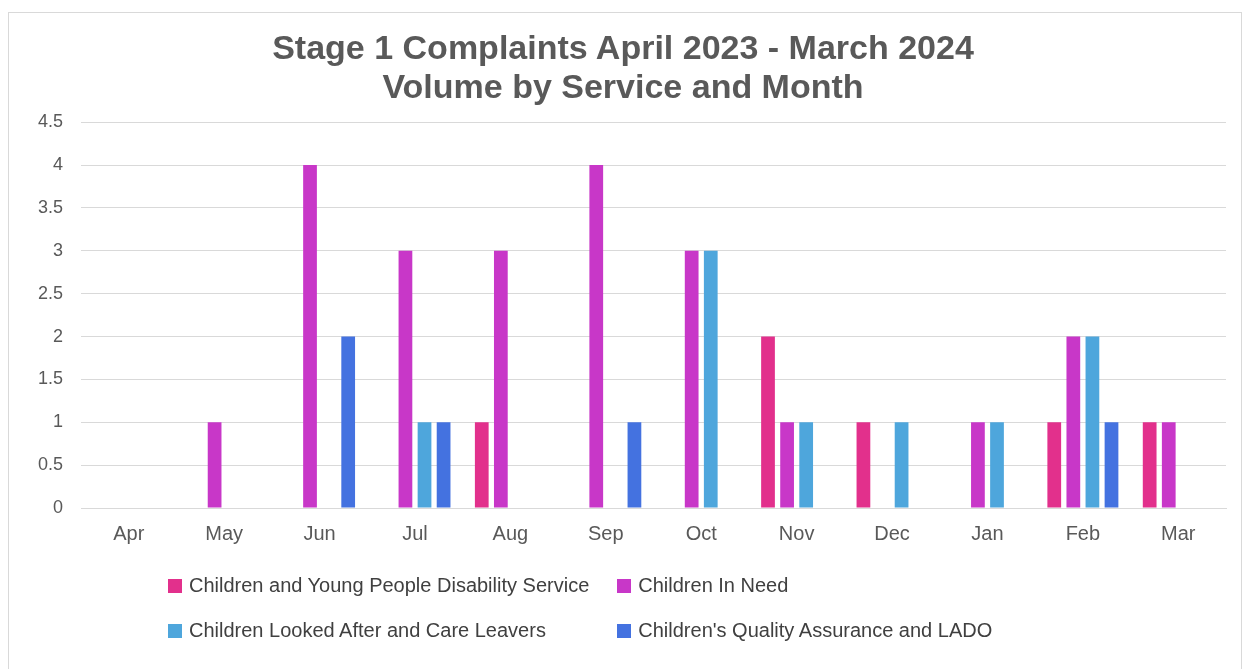 The height and width of the screenshot is (669, 1246). Describe the element at coordinates (58, 164) in the screenshot. I see `y-tick-label: 4` at that location.